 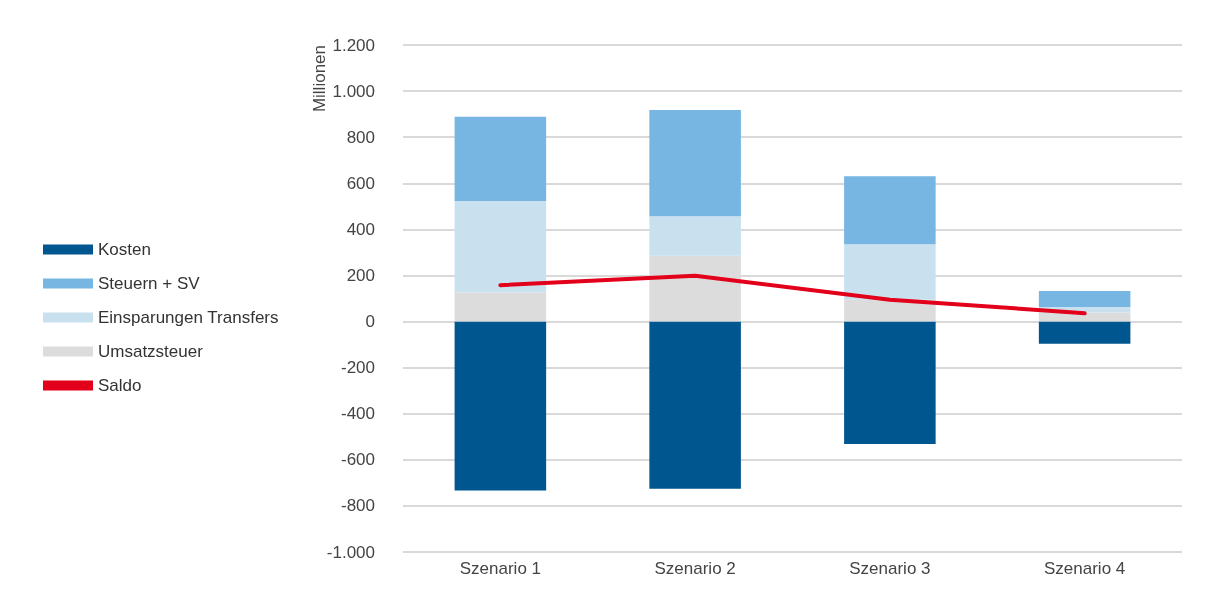 I want to click on y-tick-label: 600, so click(x=360, y=183).